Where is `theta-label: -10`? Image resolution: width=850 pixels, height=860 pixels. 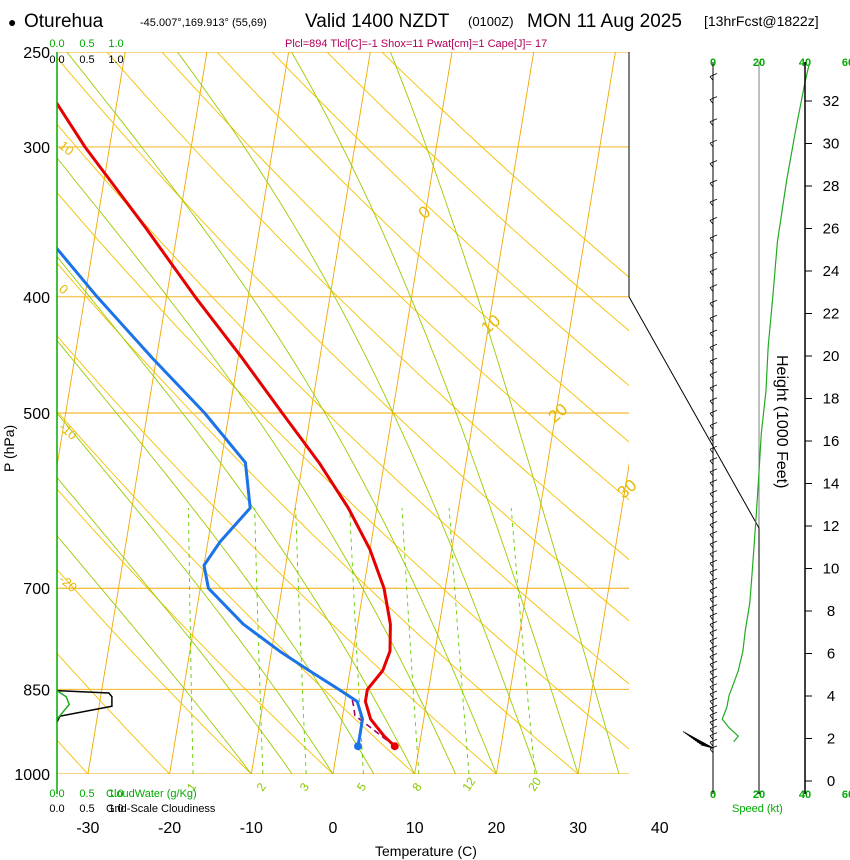 theta-label: -10 is located at coordinates (68, 431).